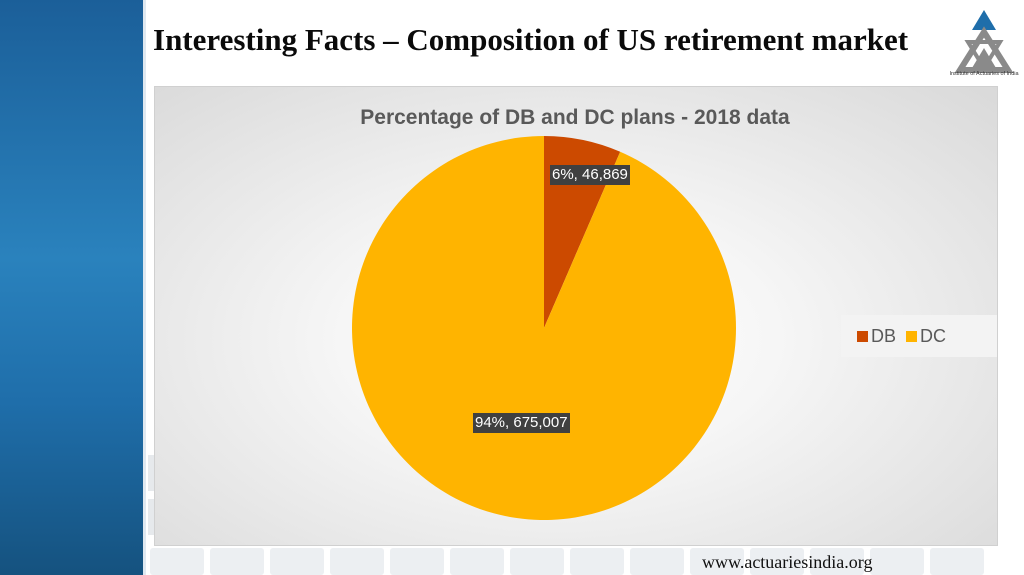 The width and height of the screenshot is (1024, 575). I want to click on legend-swatch-db, so click(862, 336).